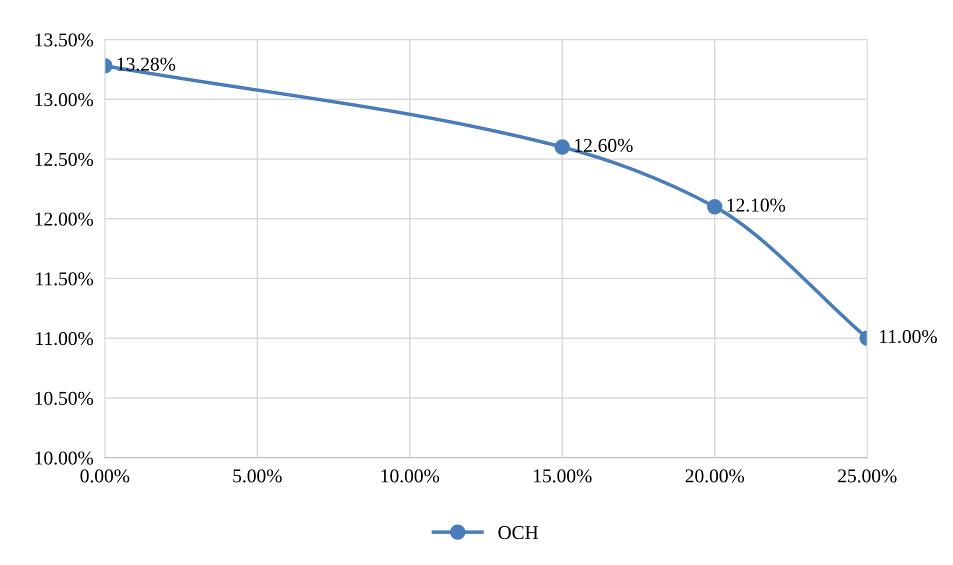  Describe the element at coordinates (64, 398) in the screenshot. I see `y-tick-label: 10.50%` at that location.